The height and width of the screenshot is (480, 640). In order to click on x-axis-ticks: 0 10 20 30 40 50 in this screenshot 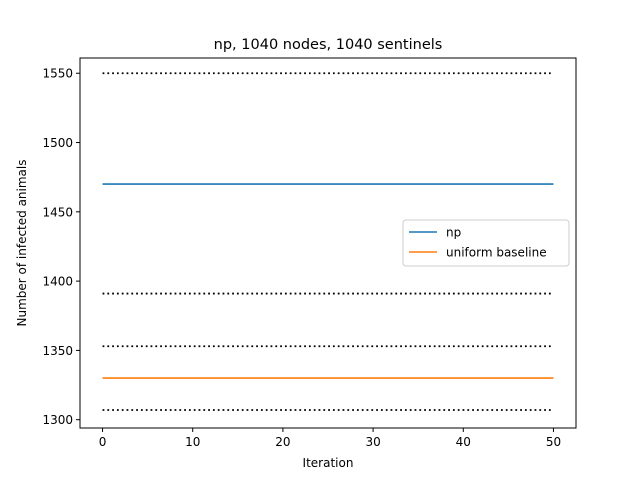, I will do `click(330, 438)`.